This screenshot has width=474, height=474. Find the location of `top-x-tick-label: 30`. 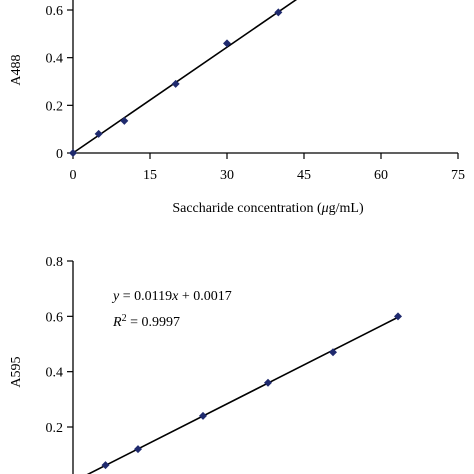

top-x-tick-label: 30 is located at coordinates (227, 175).